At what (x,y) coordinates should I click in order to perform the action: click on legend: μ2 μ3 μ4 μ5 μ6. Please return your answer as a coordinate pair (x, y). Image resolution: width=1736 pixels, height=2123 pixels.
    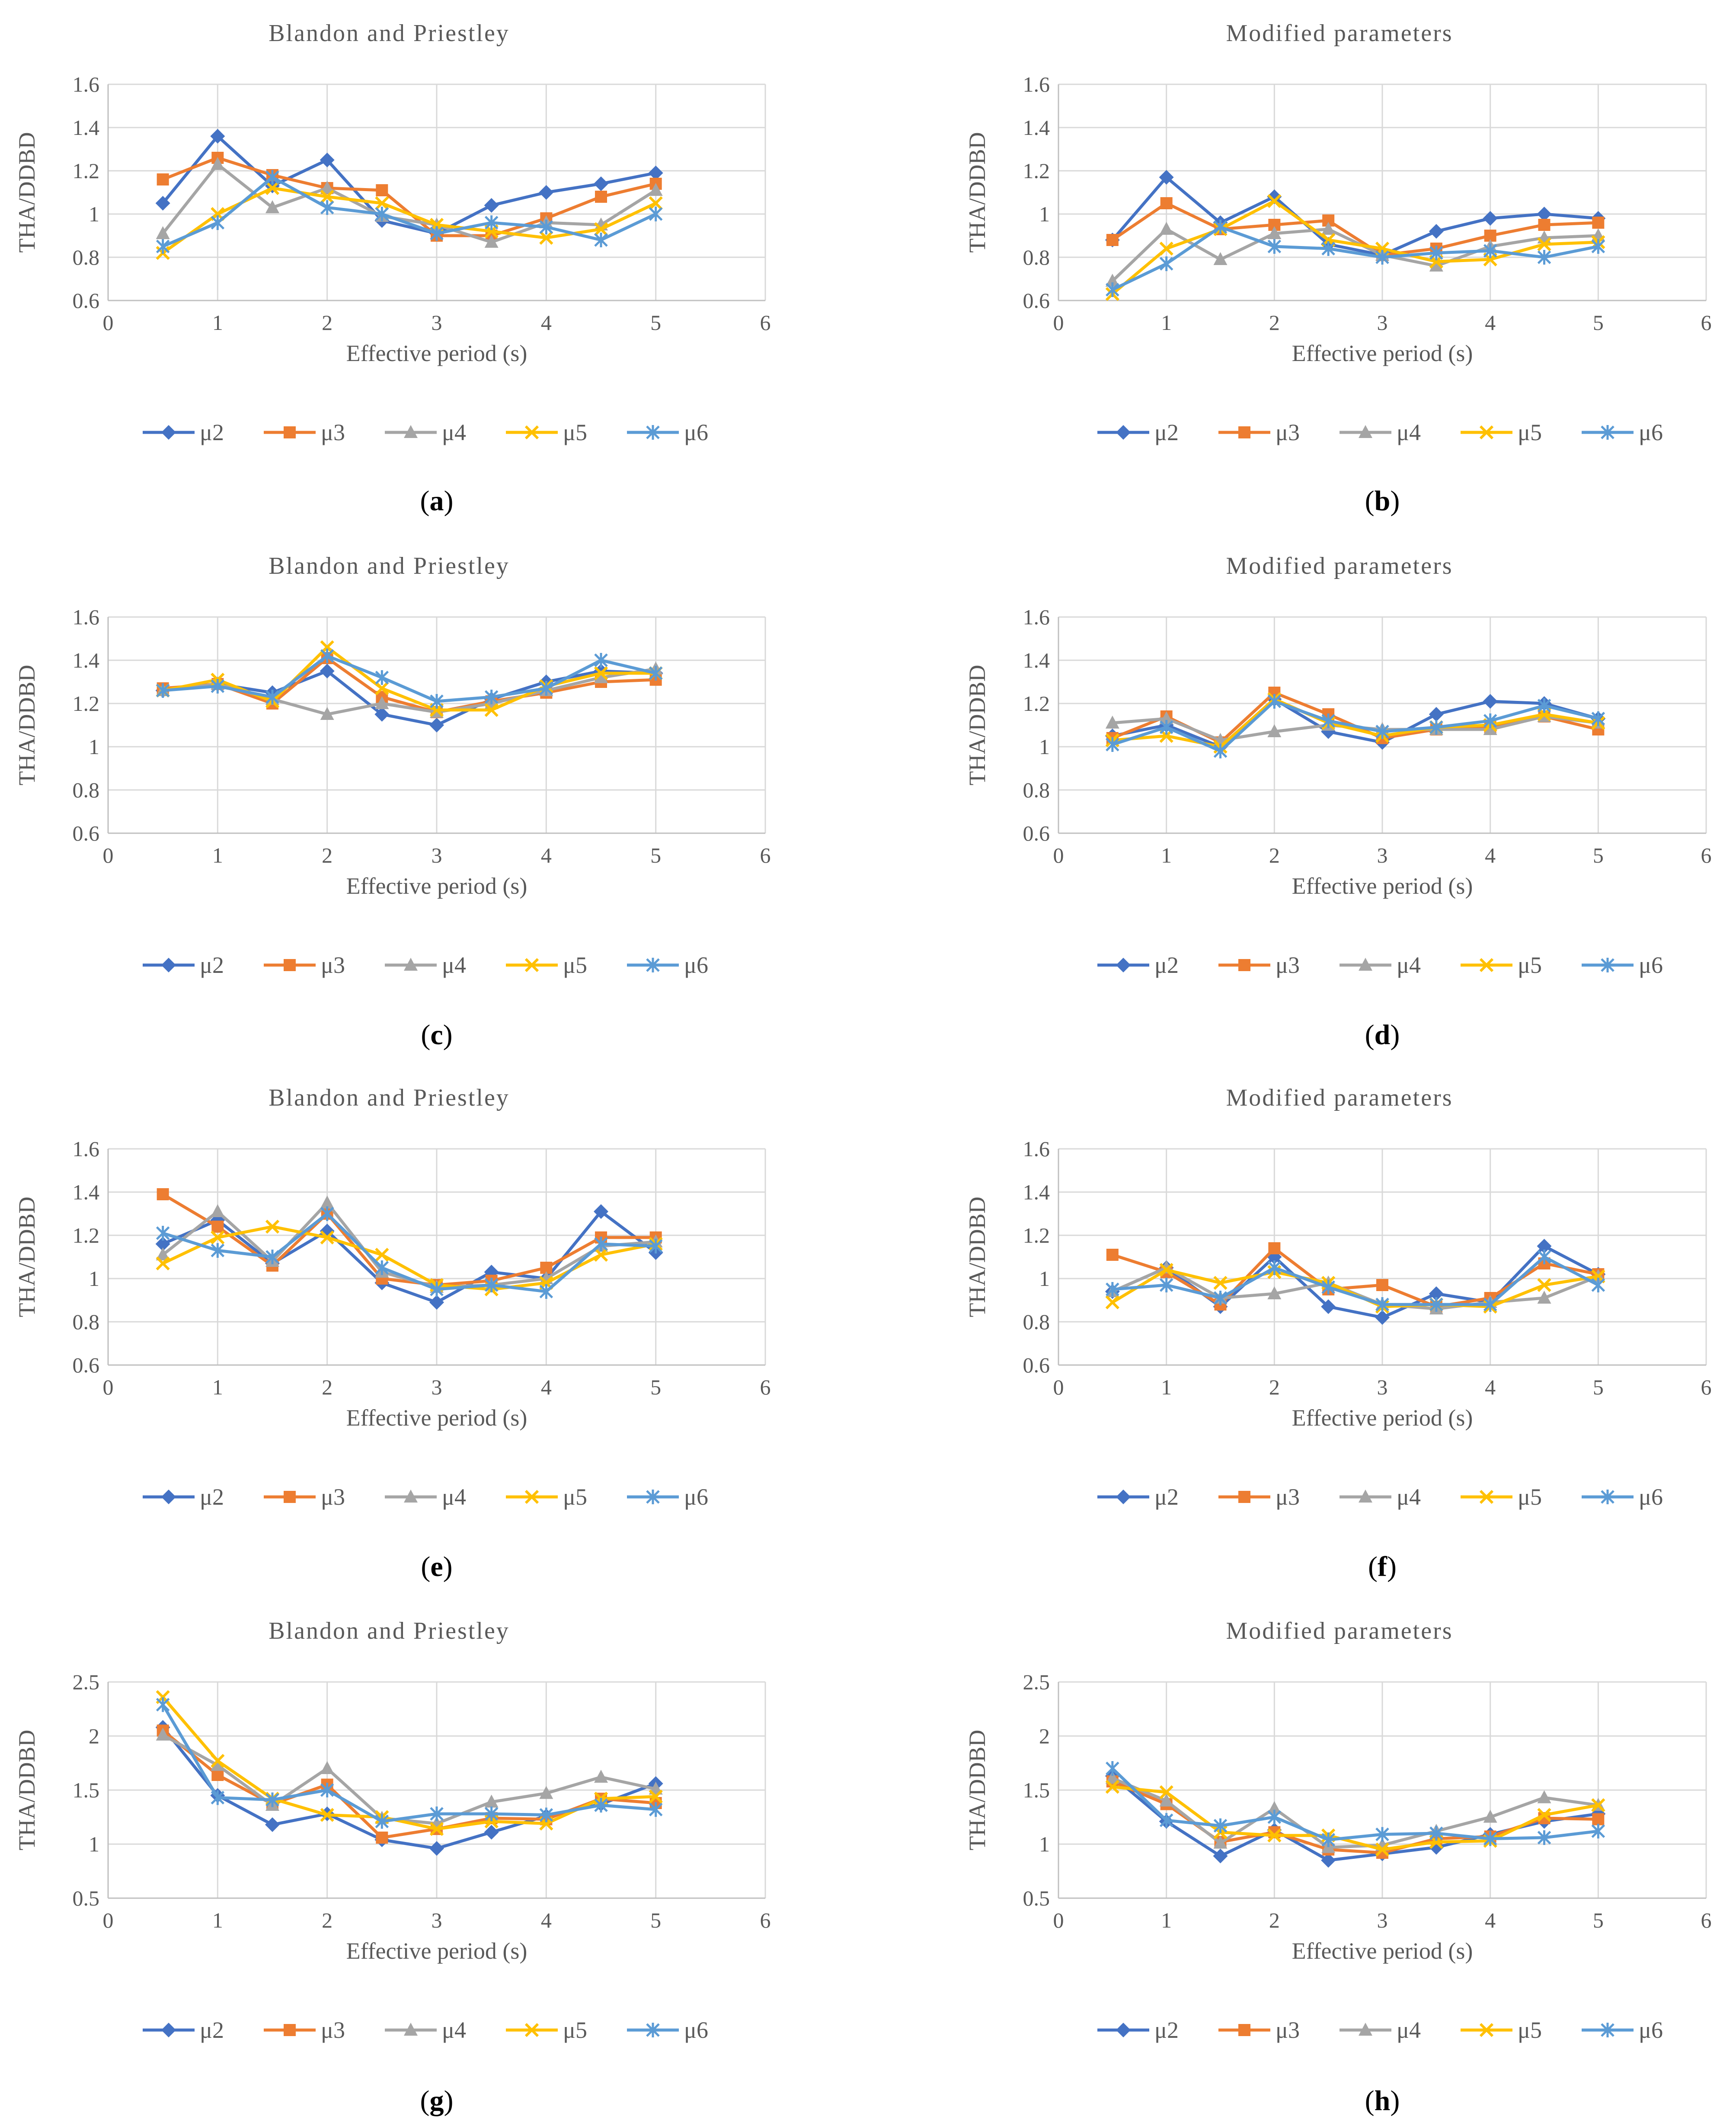
    Looking at the image, I should click on (1380, 432).